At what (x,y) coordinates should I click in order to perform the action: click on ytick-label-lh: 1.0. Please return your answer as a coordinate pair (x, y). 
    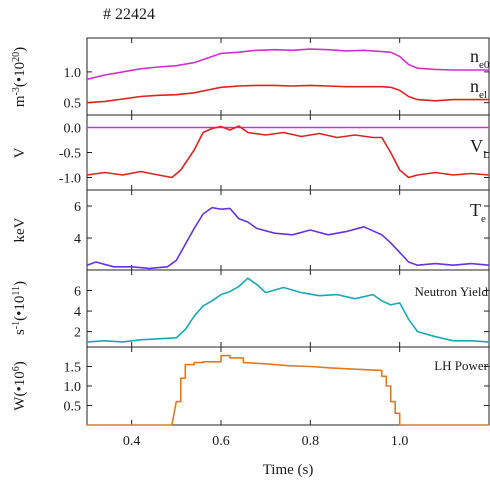
    Looking at the image, I should click on (73, 387).